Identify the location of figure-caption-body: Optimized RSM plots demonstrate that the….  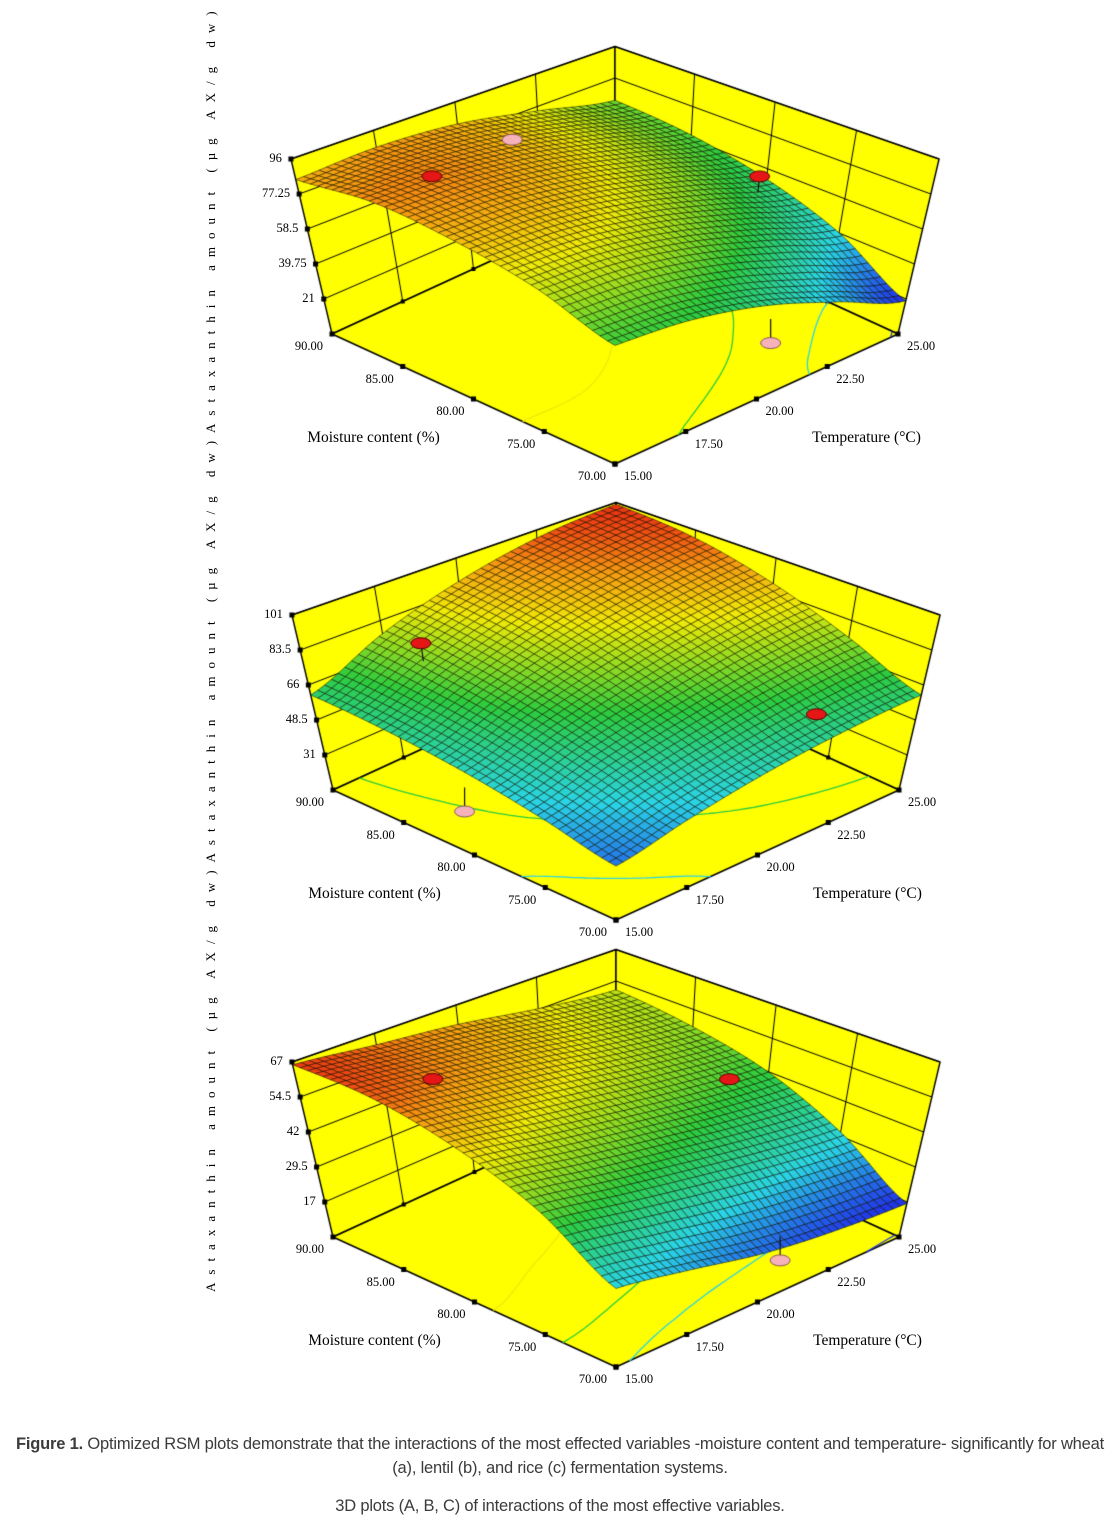
(595, 1456).